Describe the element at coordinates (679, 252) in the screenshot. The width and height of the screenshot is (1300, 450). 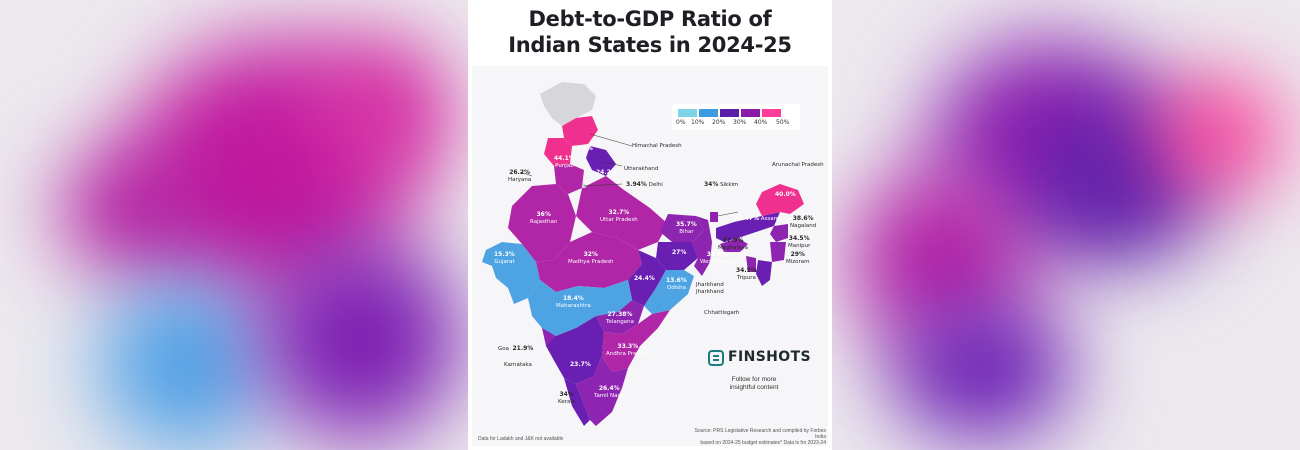
I see `value-jharkhand: 27%` at that location.